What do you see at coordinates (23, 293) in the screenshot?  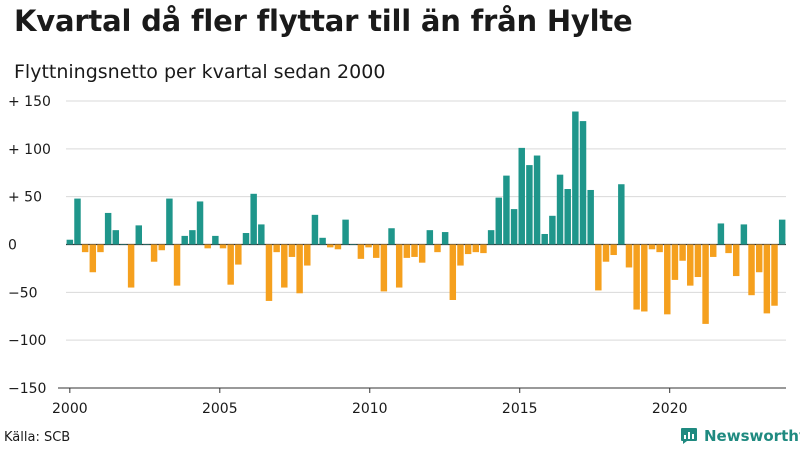 I see `y-tick-label: −50` at bounding box center [23, 293].